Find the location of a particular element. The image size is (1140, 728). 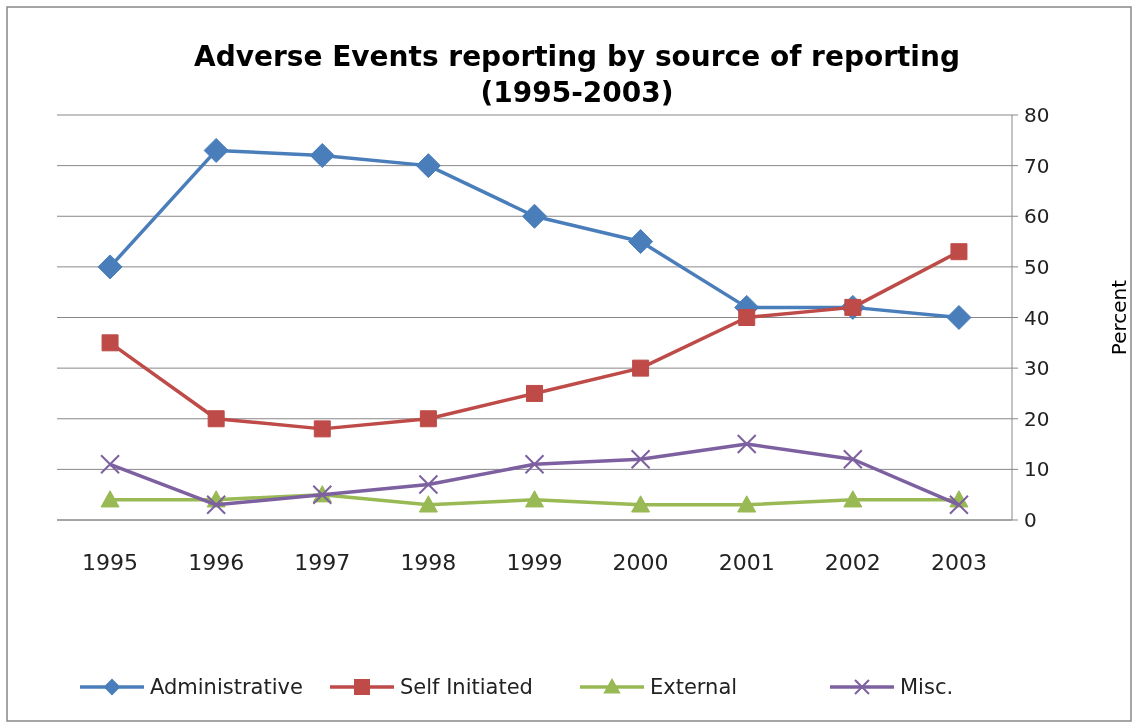

y-tick-label: 30 is located at coordinates (1037, 368).